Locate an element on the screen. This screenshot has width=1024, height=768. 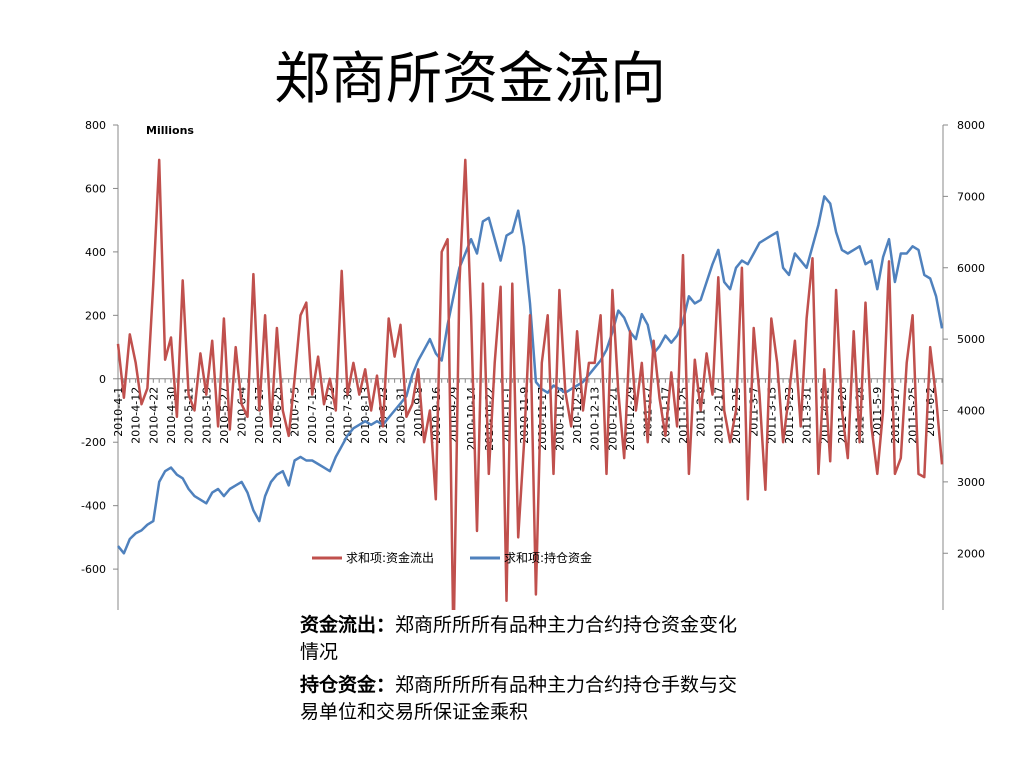
y-tick-label: -200 is located at coordinates (93, 442).